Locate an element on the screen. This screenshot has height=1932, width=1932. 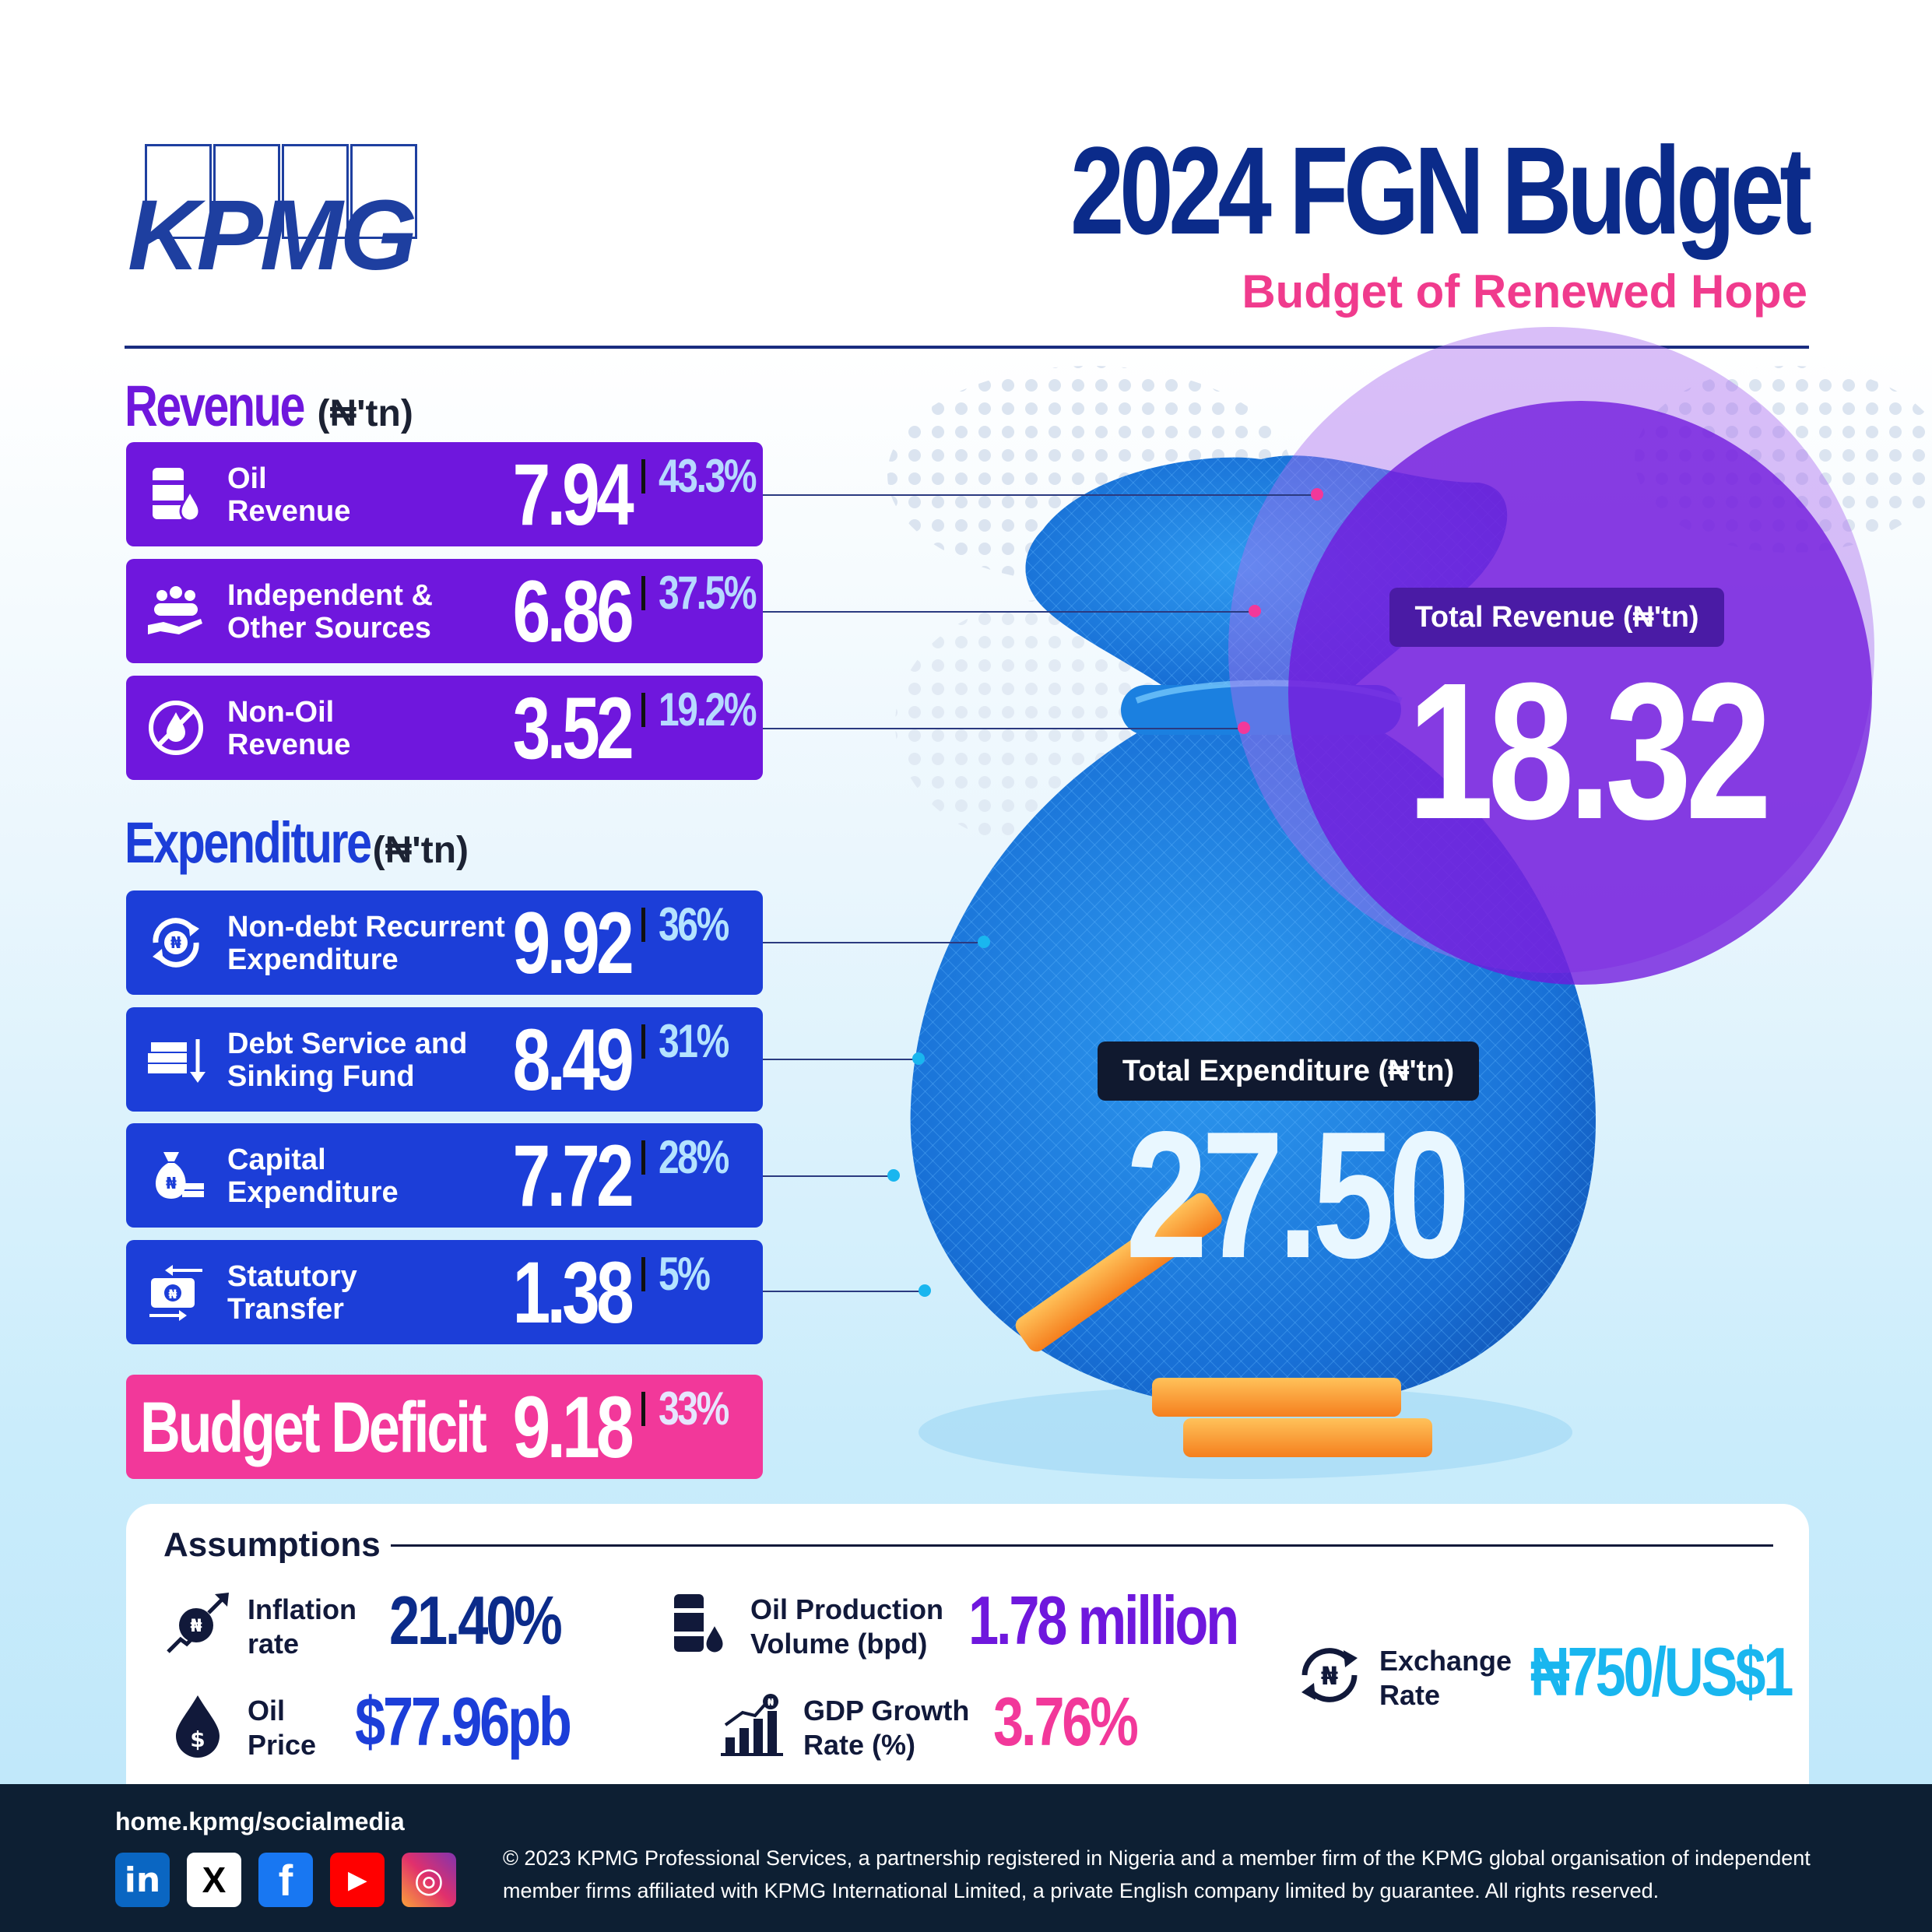
revenue-heading-text: Revenue is located at coordinates (215, 406).